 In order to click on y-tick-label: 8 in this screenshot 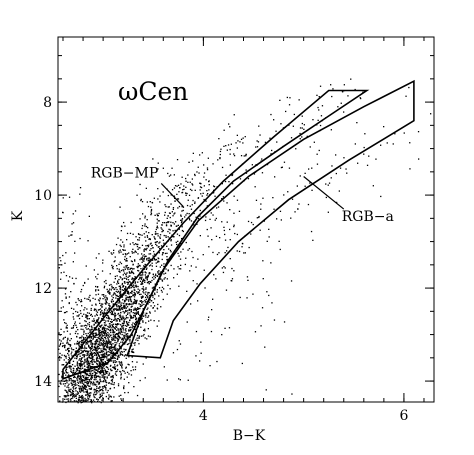, I will do `click(47, 103)`.